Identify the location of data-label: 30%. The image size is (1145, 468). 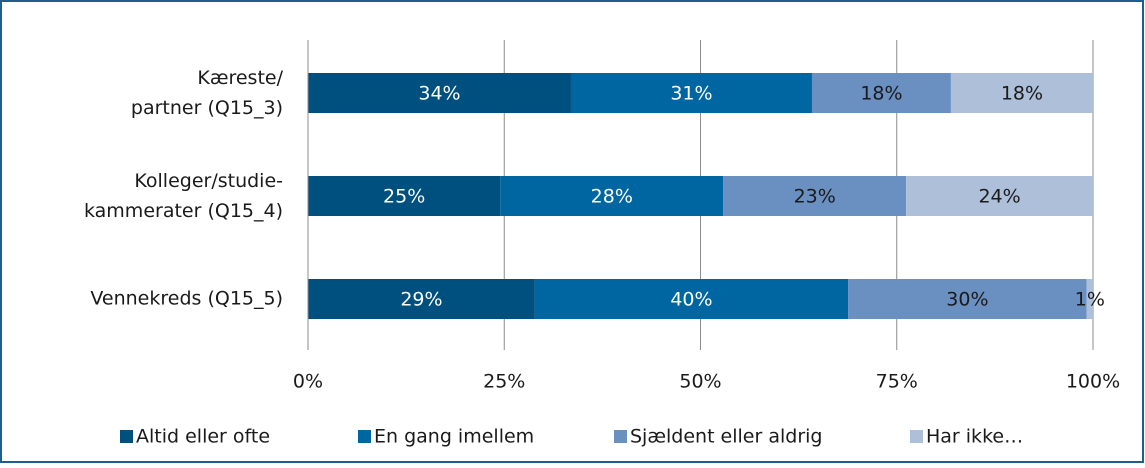
(967, 300).